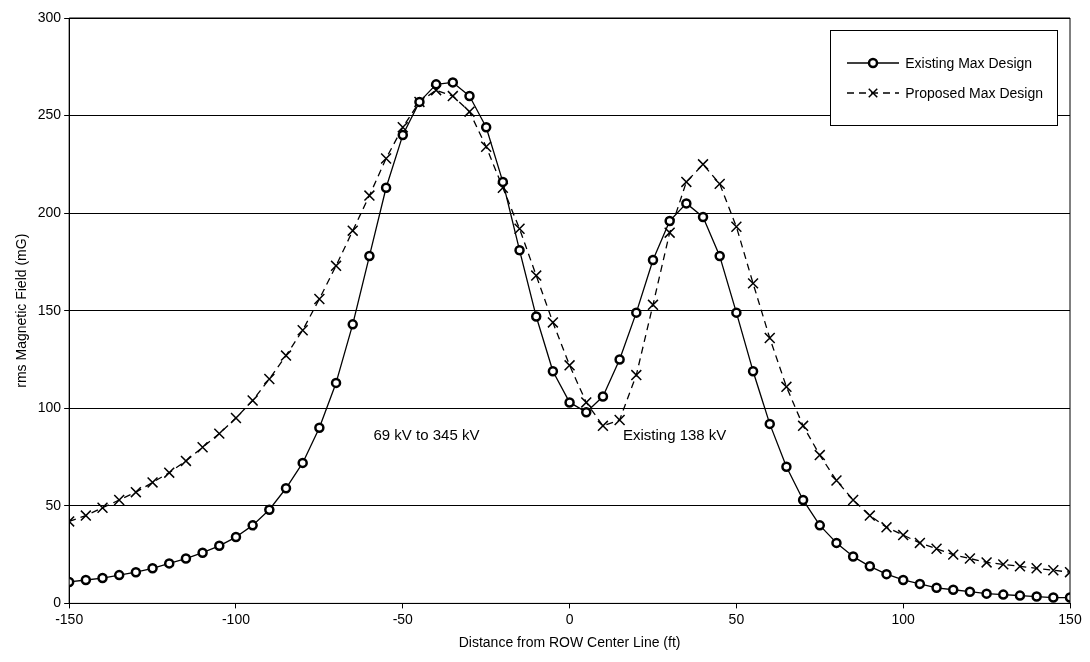 The height and width of the screenshot is (662, 1090). I want to click on y-tick-label: 250, so click(49, 114).